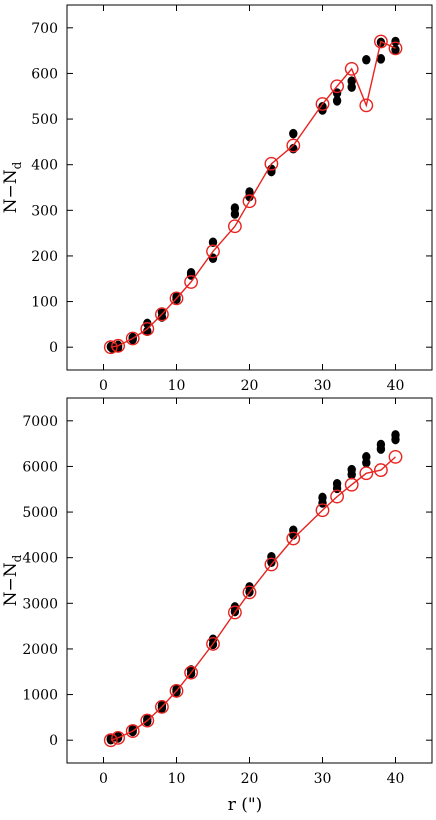  What do you see at coordinates (245, 805) in the screenshot?
I see `x-axis-title: r (")` at bounding box center [245, 805].